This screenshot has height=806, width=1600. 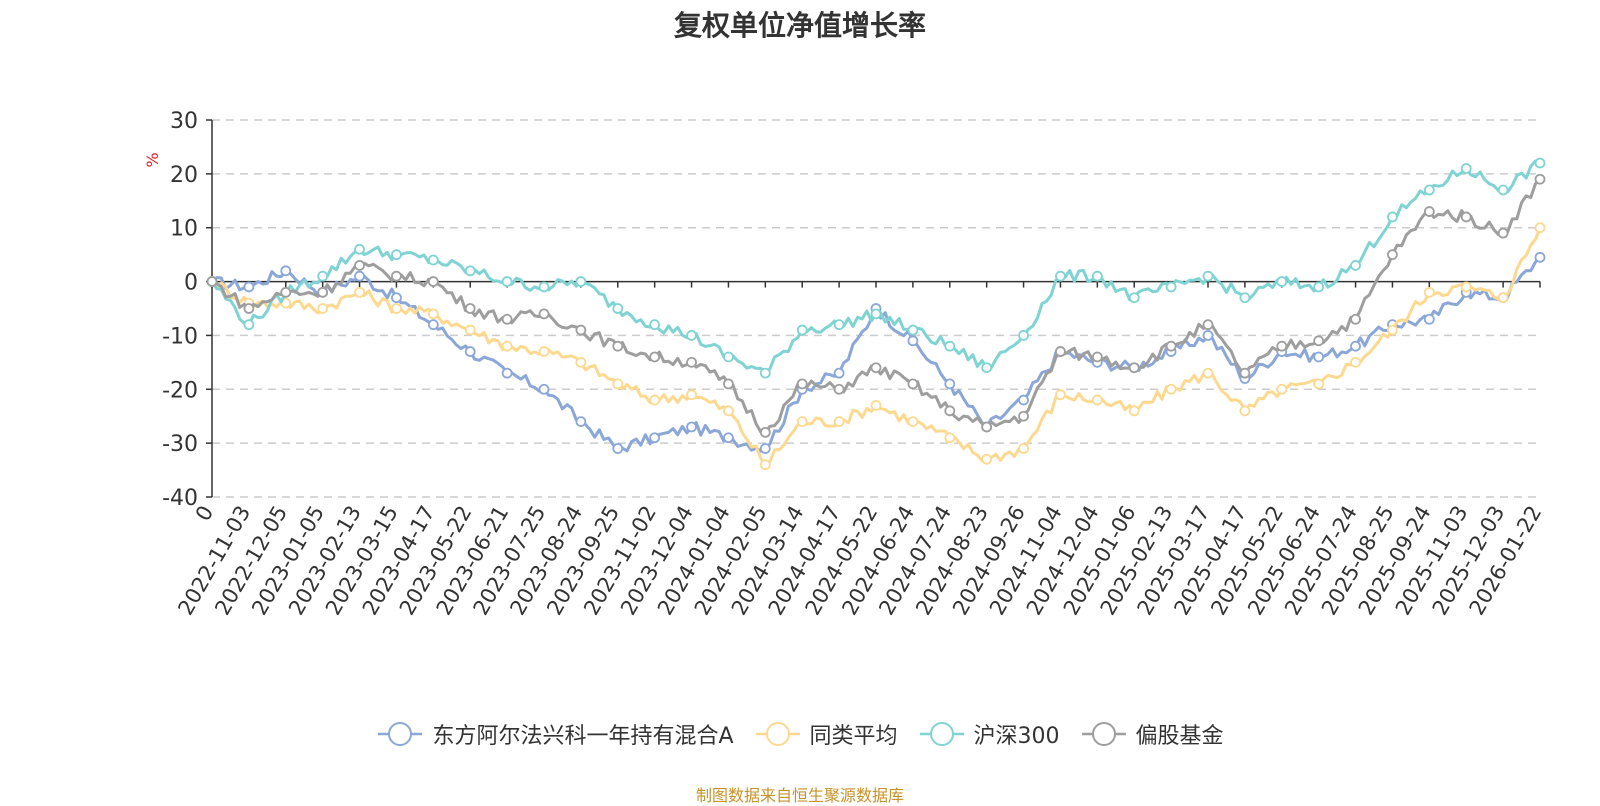 I want to click on legend-label: 东方阿尔法兴科一年持有混合A, so click(x=583, y=736).